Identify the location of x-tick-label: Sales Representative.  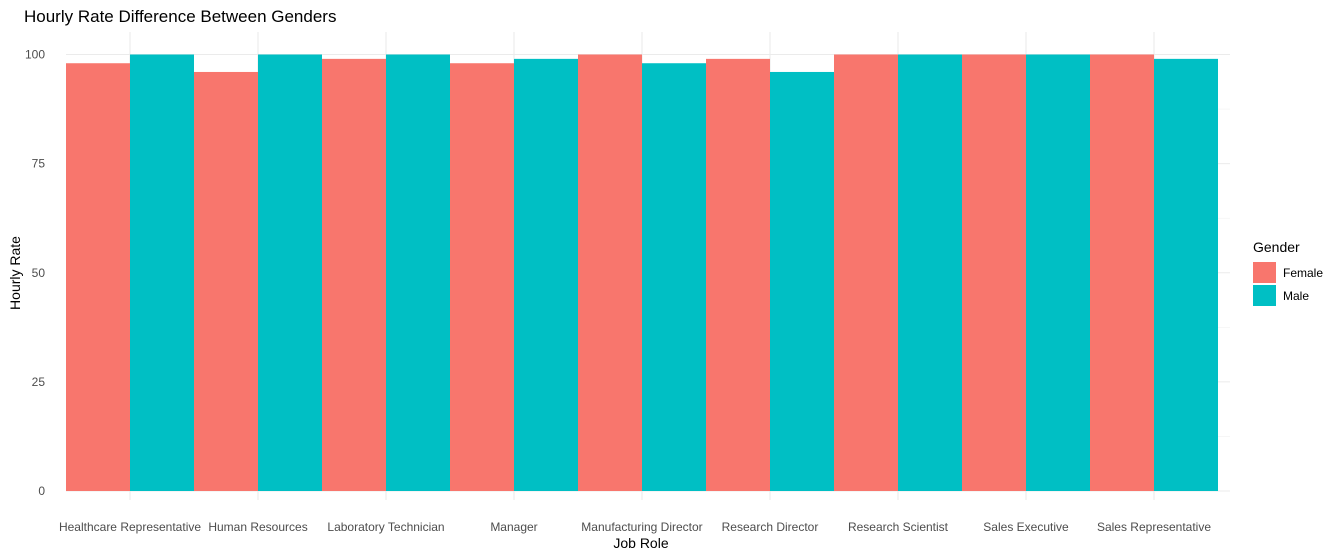
(1154, 527).